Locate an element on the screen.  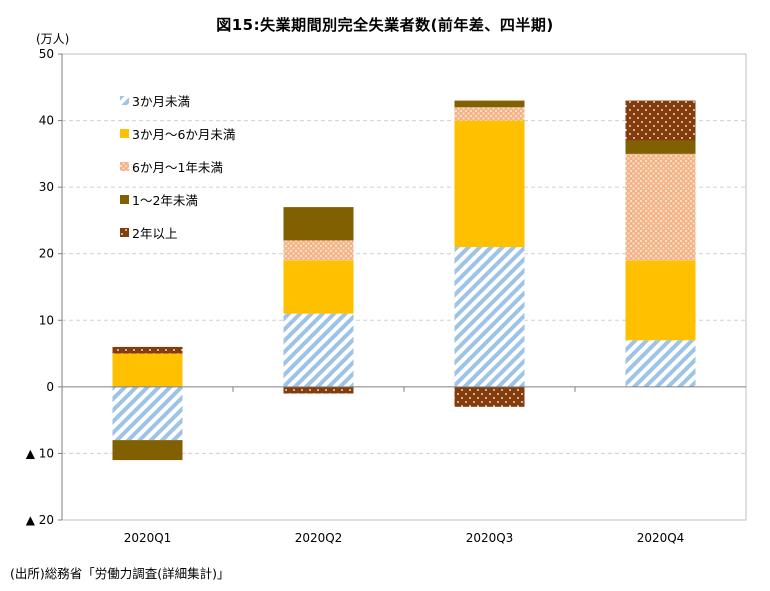
x-tick-label: 2020Q3 is located at coordinates (490, 538).